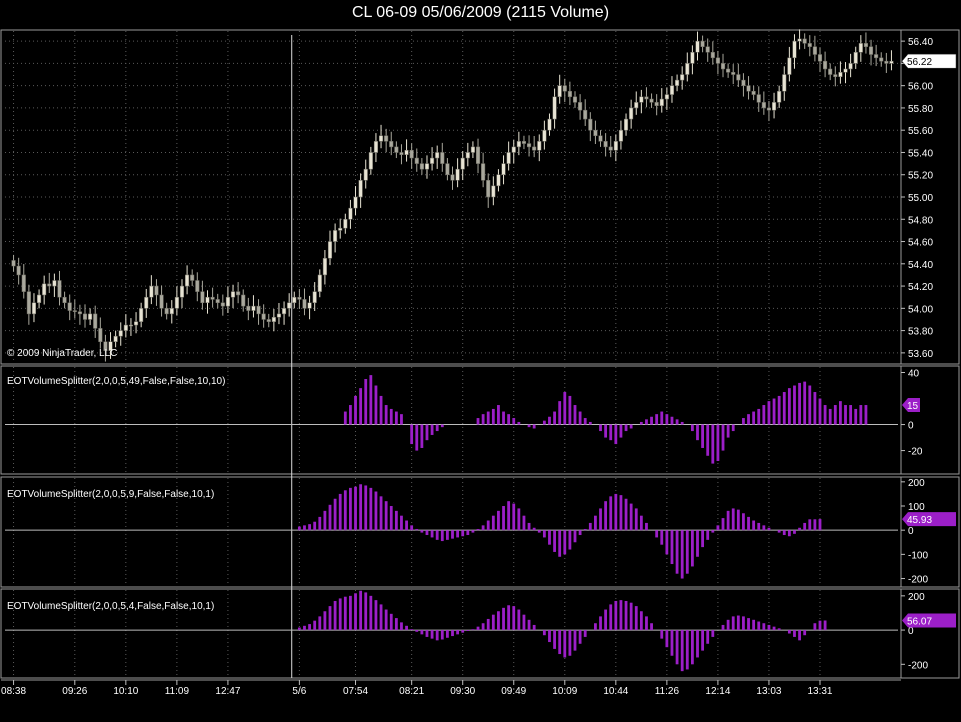 The image size is (961, 722). I want to click on indicator-last-value-marker, so click(929, 620).